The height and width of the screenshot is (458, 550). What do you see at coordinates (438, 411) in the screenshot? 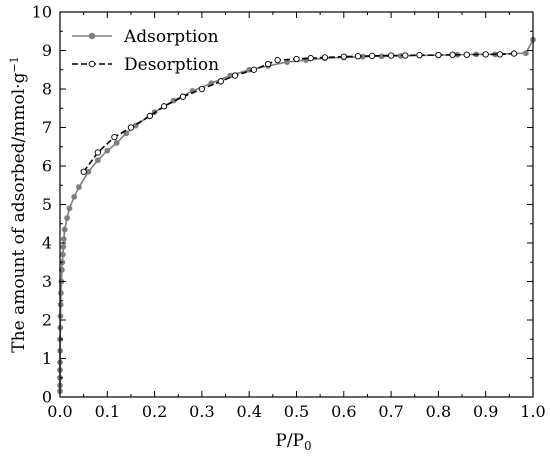
I see `x-tick-label: 0.8` at bounding box center [438, 411].